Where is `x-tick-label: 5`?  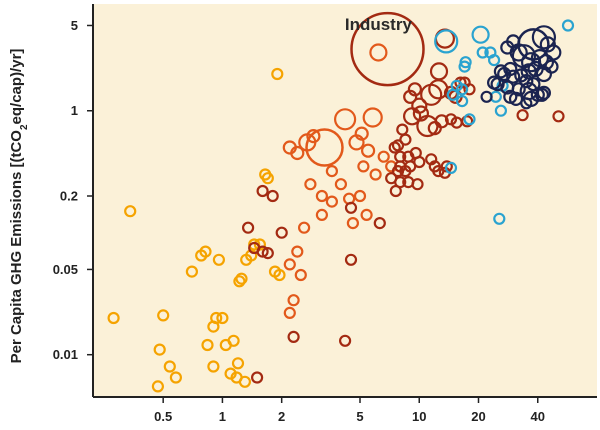 x-tick-label: 5 is located at coordinates (359, 416).